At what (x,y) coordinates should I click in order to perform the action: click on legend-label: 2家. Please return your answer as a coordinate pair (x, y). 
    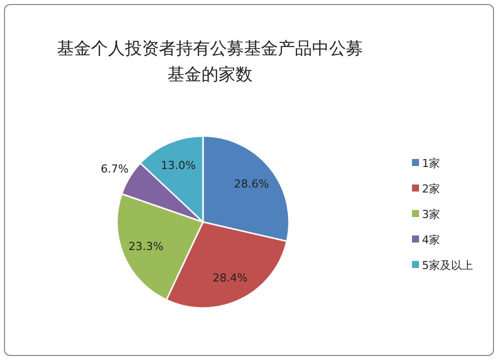
    Looking at the image, I should click on (431, 189).